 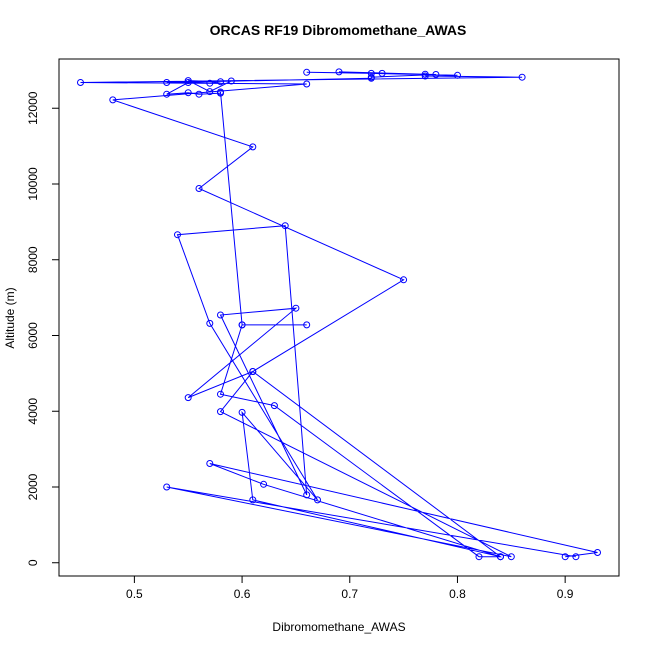 I want to click on x-tick-label: 0.8, so click(x=457, y=594).